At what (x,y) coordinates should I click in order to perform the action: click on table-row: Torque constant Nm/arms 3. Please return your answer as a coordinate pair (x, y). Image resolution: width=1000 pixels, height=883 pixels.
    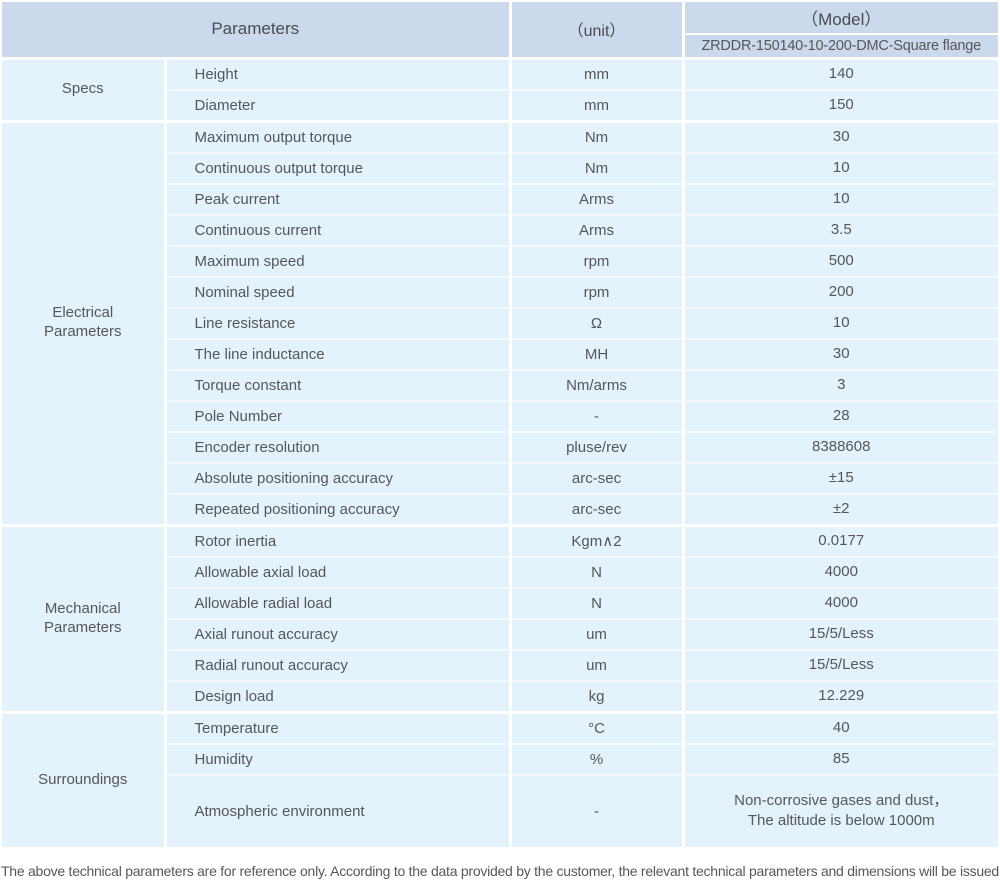
    Looking at the image, I should click on (500, 385).